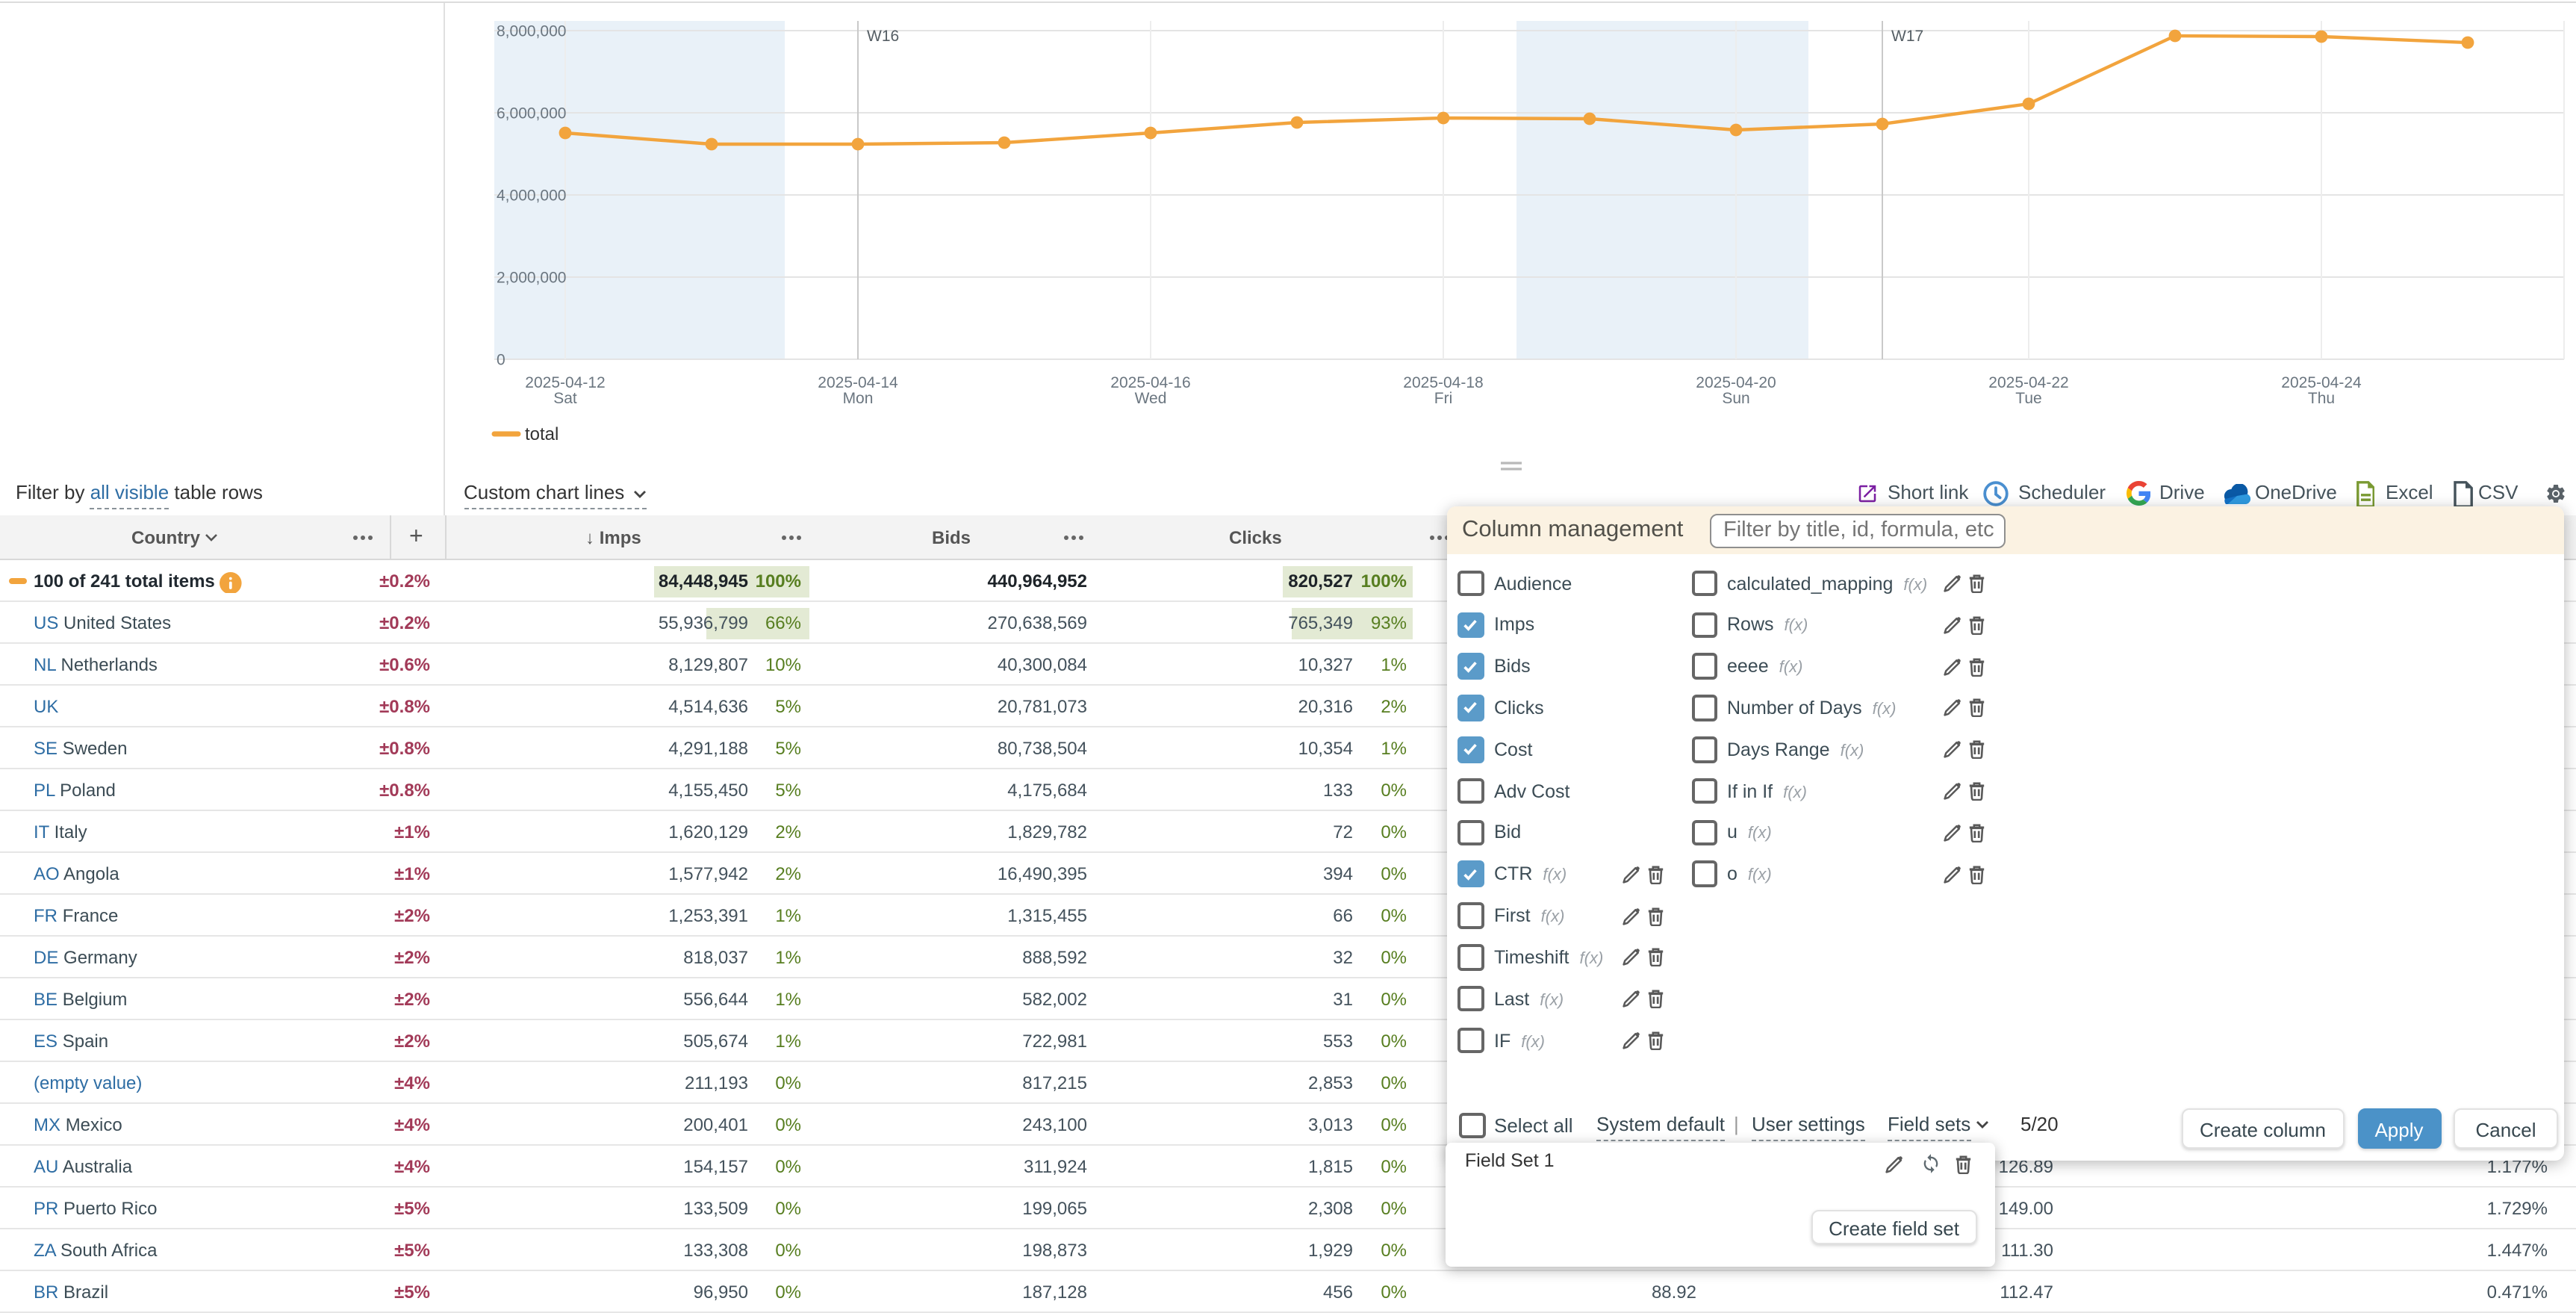 Image resolution: width=2576 pixels, height=1313 pixels. Describe the element at coordinates (2321, 382) in the screenshot. I see `svg-text: 2025-04-24` at that location.